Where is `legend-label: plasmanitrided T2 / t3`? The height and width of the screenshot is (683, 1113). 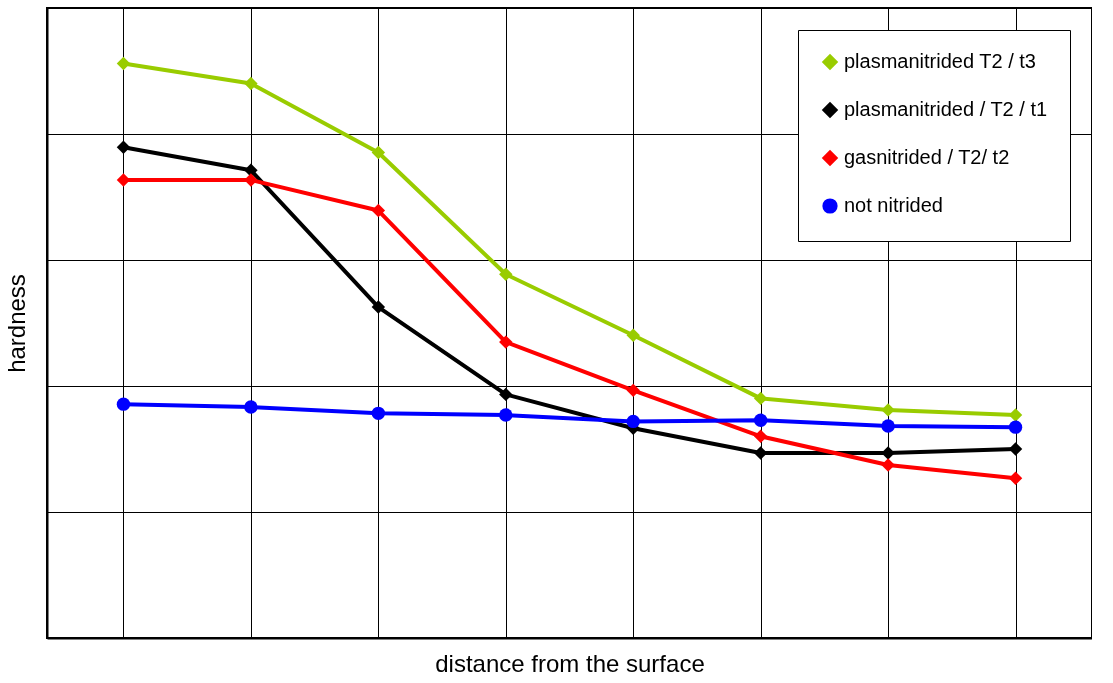 legend-label: plasmanitrided T2 / t3 is located at coordinates (940, 61).